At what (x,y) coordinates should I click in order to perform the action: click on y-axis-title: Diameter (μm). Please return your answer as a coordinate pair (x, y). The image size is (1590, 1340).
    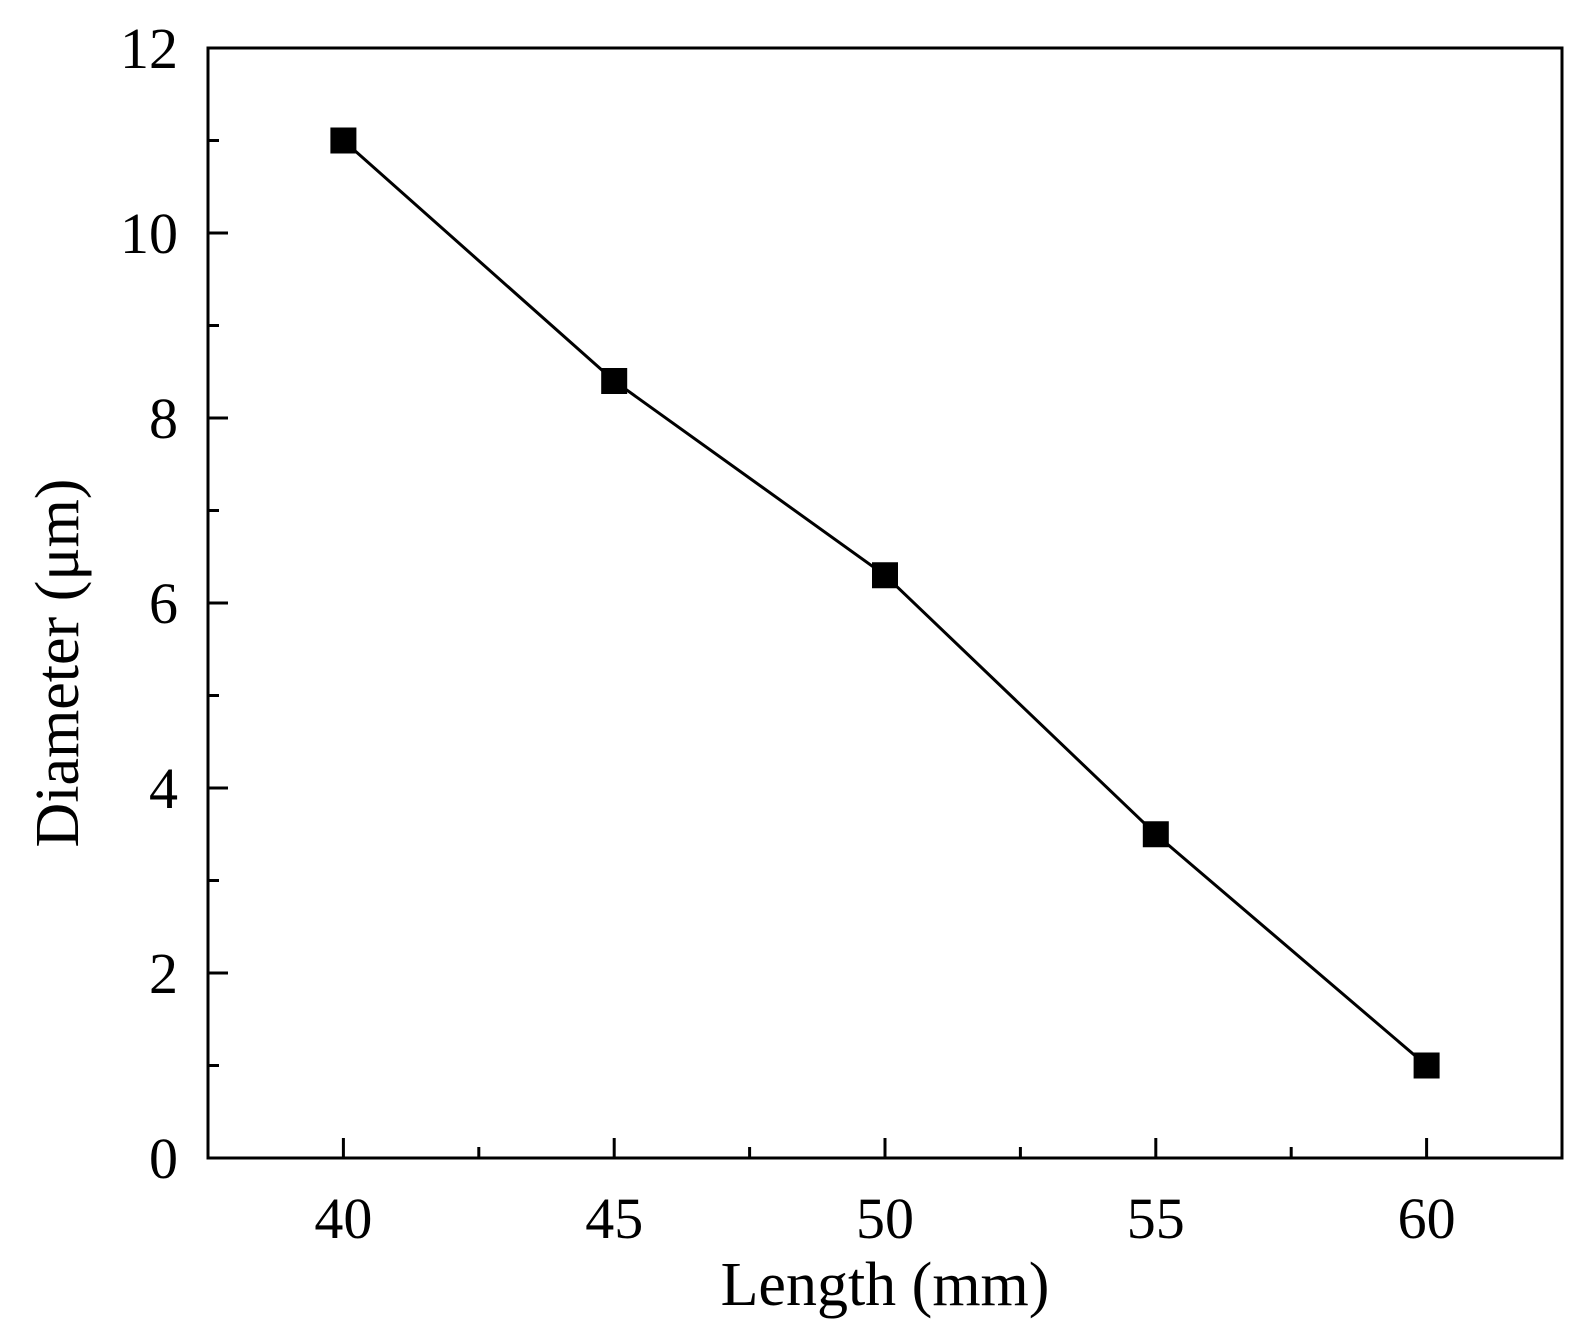
    Looking at the image, I should click on (58, 663).